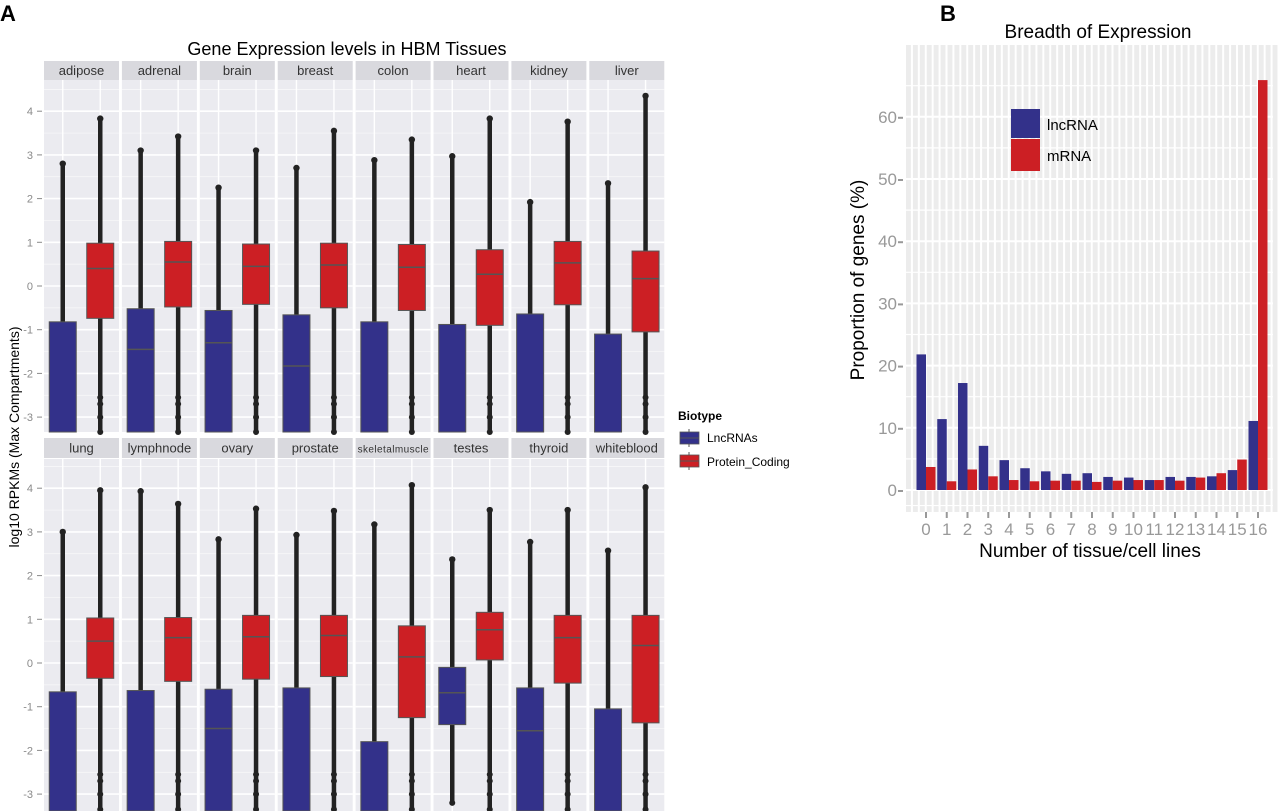 This screenshot has height=811, width=1280. I want to click on legend-b: lncRNA mRNA, so click(1054, 140).